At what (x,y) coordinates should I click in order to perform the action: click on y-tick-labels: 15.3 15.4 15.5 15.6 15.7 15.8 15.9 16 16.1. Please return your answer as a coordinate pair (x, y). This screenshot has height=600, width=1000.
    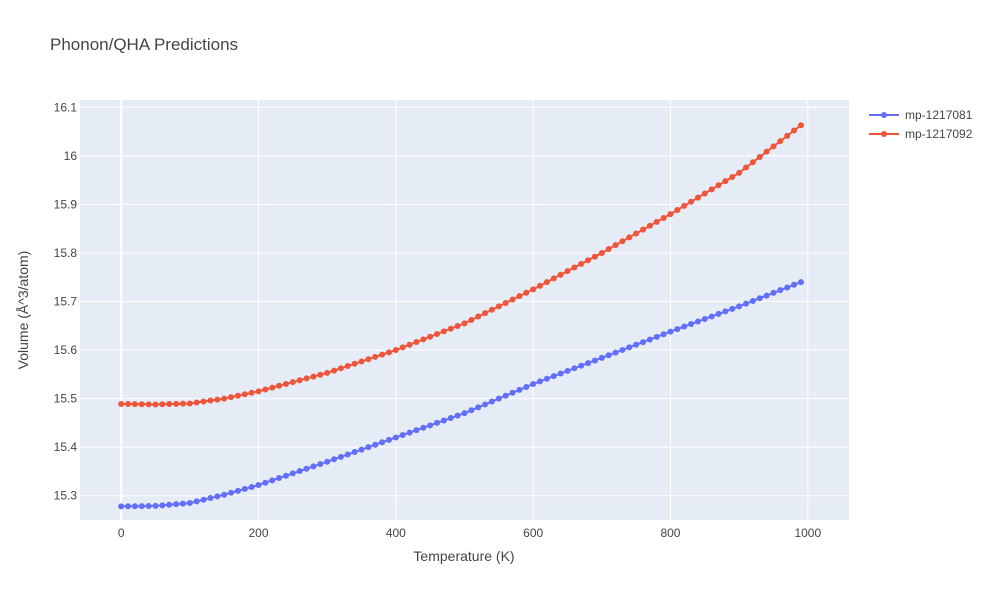
    Looking at the image, I should click on (66, 301).